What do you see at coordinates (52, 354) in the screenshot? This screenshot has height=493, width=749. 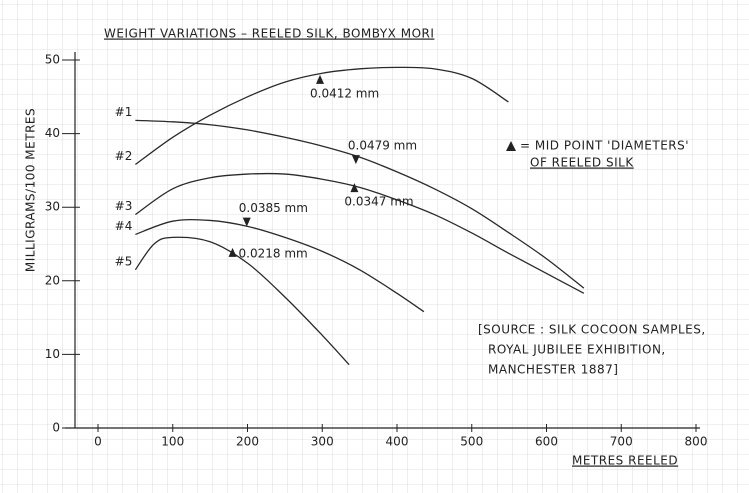 I see `y-tick-label: 10` at bounding box center [52, 354].